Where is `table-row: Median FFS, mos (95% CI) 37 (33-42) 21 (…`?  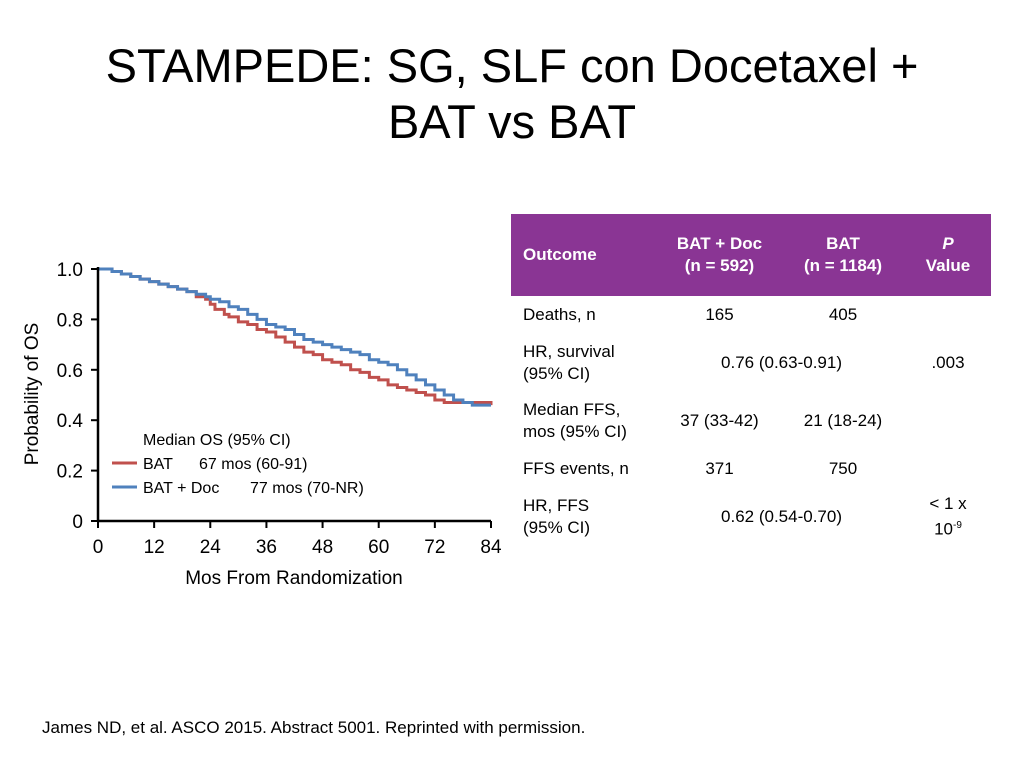
table-row: Median FFS, mos (95% CI) 37 (33-42) 21 (… is located at coordinates (751, 421).